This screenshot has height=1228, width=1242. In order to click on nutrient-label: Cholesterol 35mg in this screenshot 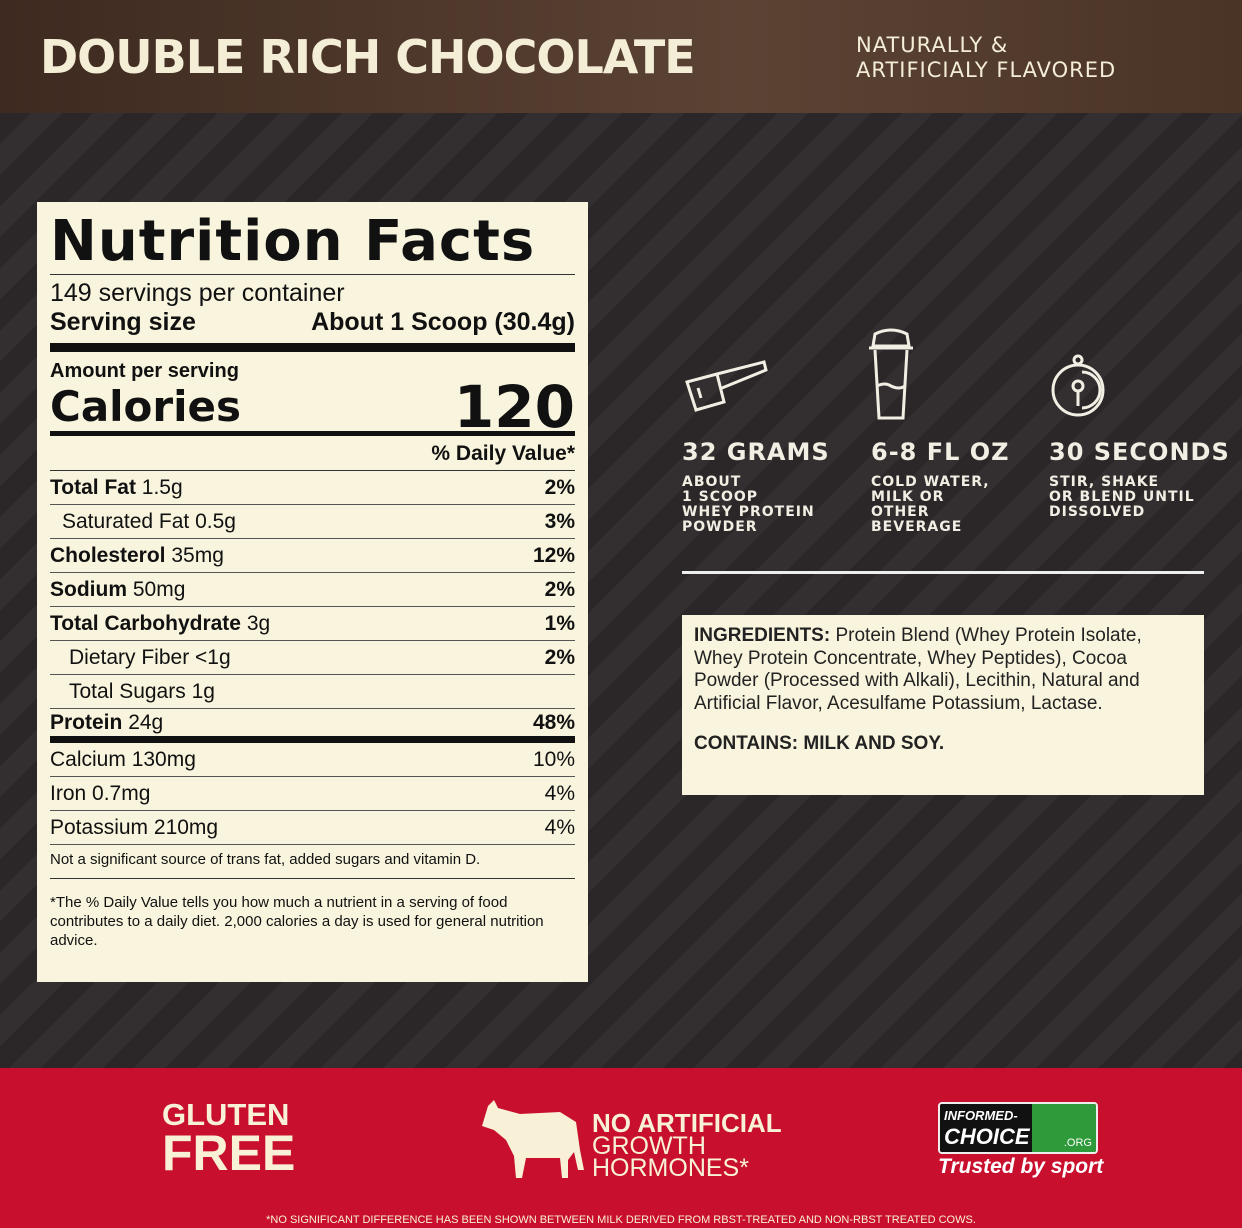, I will do `click(137, 556)`.